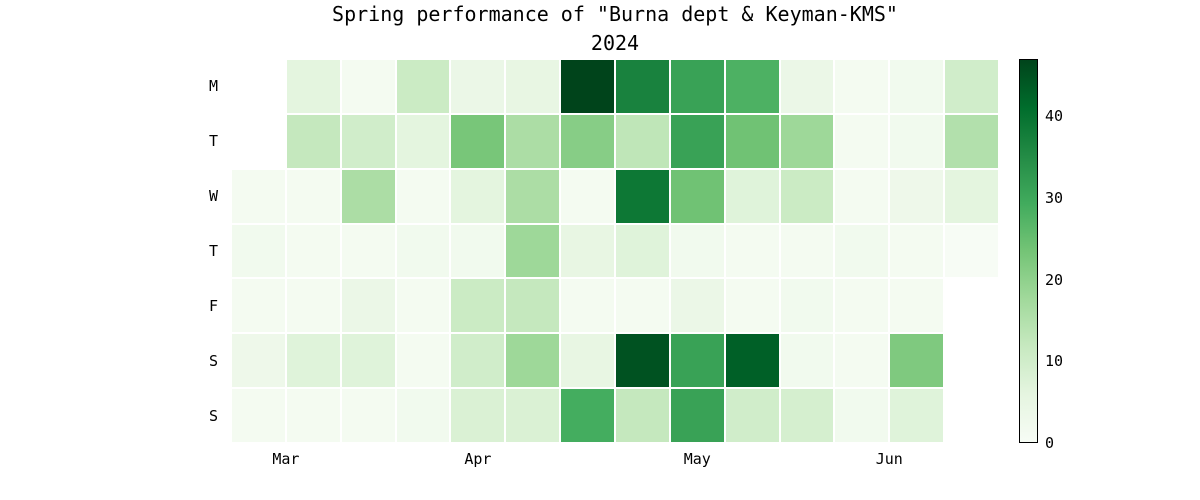  I want to click on colorbar-tick-label: 20, so click(1054, 279).